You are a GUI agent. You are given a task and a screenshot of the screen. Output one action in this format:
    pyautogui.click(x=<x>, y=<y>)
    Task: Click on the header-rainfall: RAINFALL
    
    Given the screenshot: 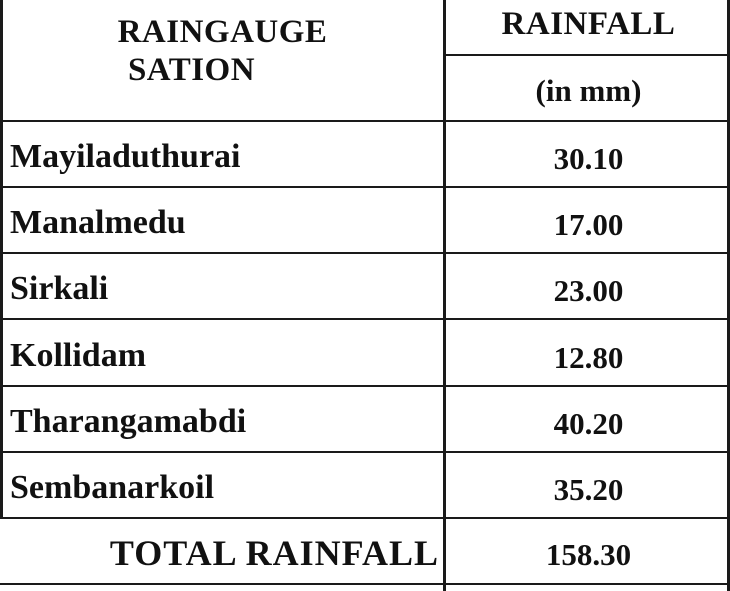 What is the action you would take?
    pyautogui.click(x=588, y=24)
    